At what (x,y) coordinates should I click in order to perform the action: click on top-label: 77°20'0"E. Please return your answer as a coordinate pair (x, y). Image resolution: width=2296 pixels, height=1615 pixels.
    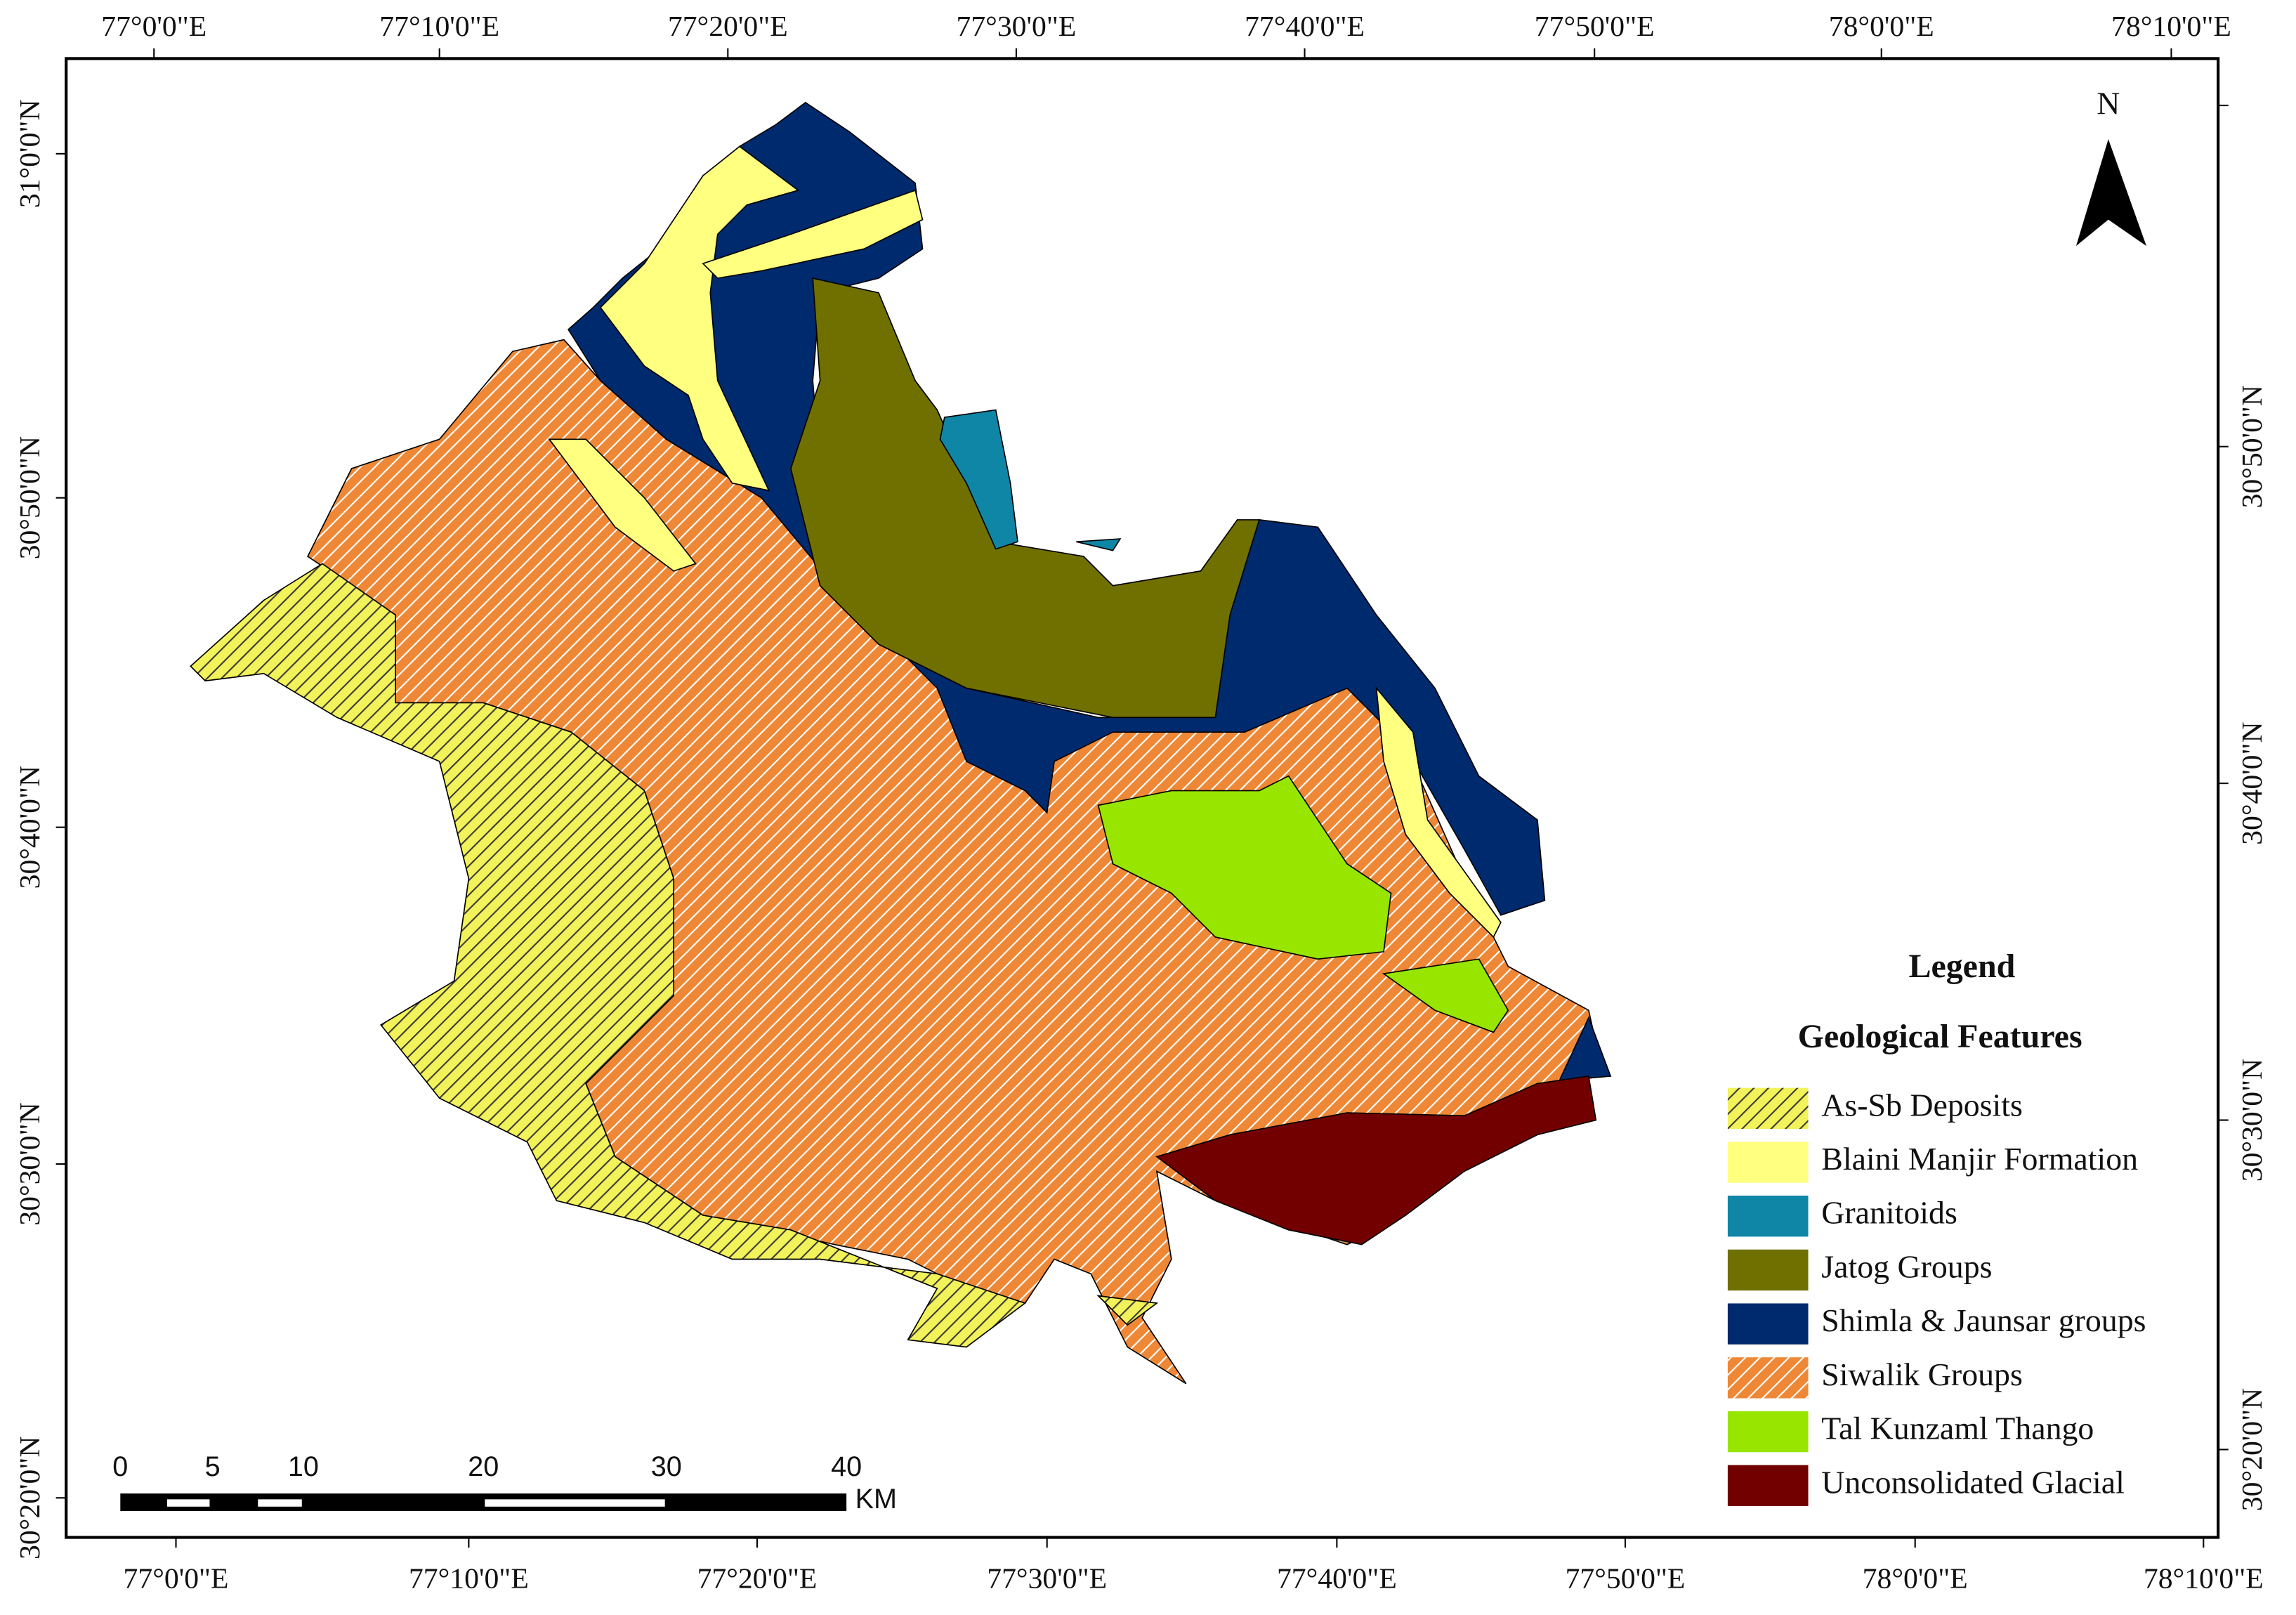
    Looking at the image, I should click on (728, 27).